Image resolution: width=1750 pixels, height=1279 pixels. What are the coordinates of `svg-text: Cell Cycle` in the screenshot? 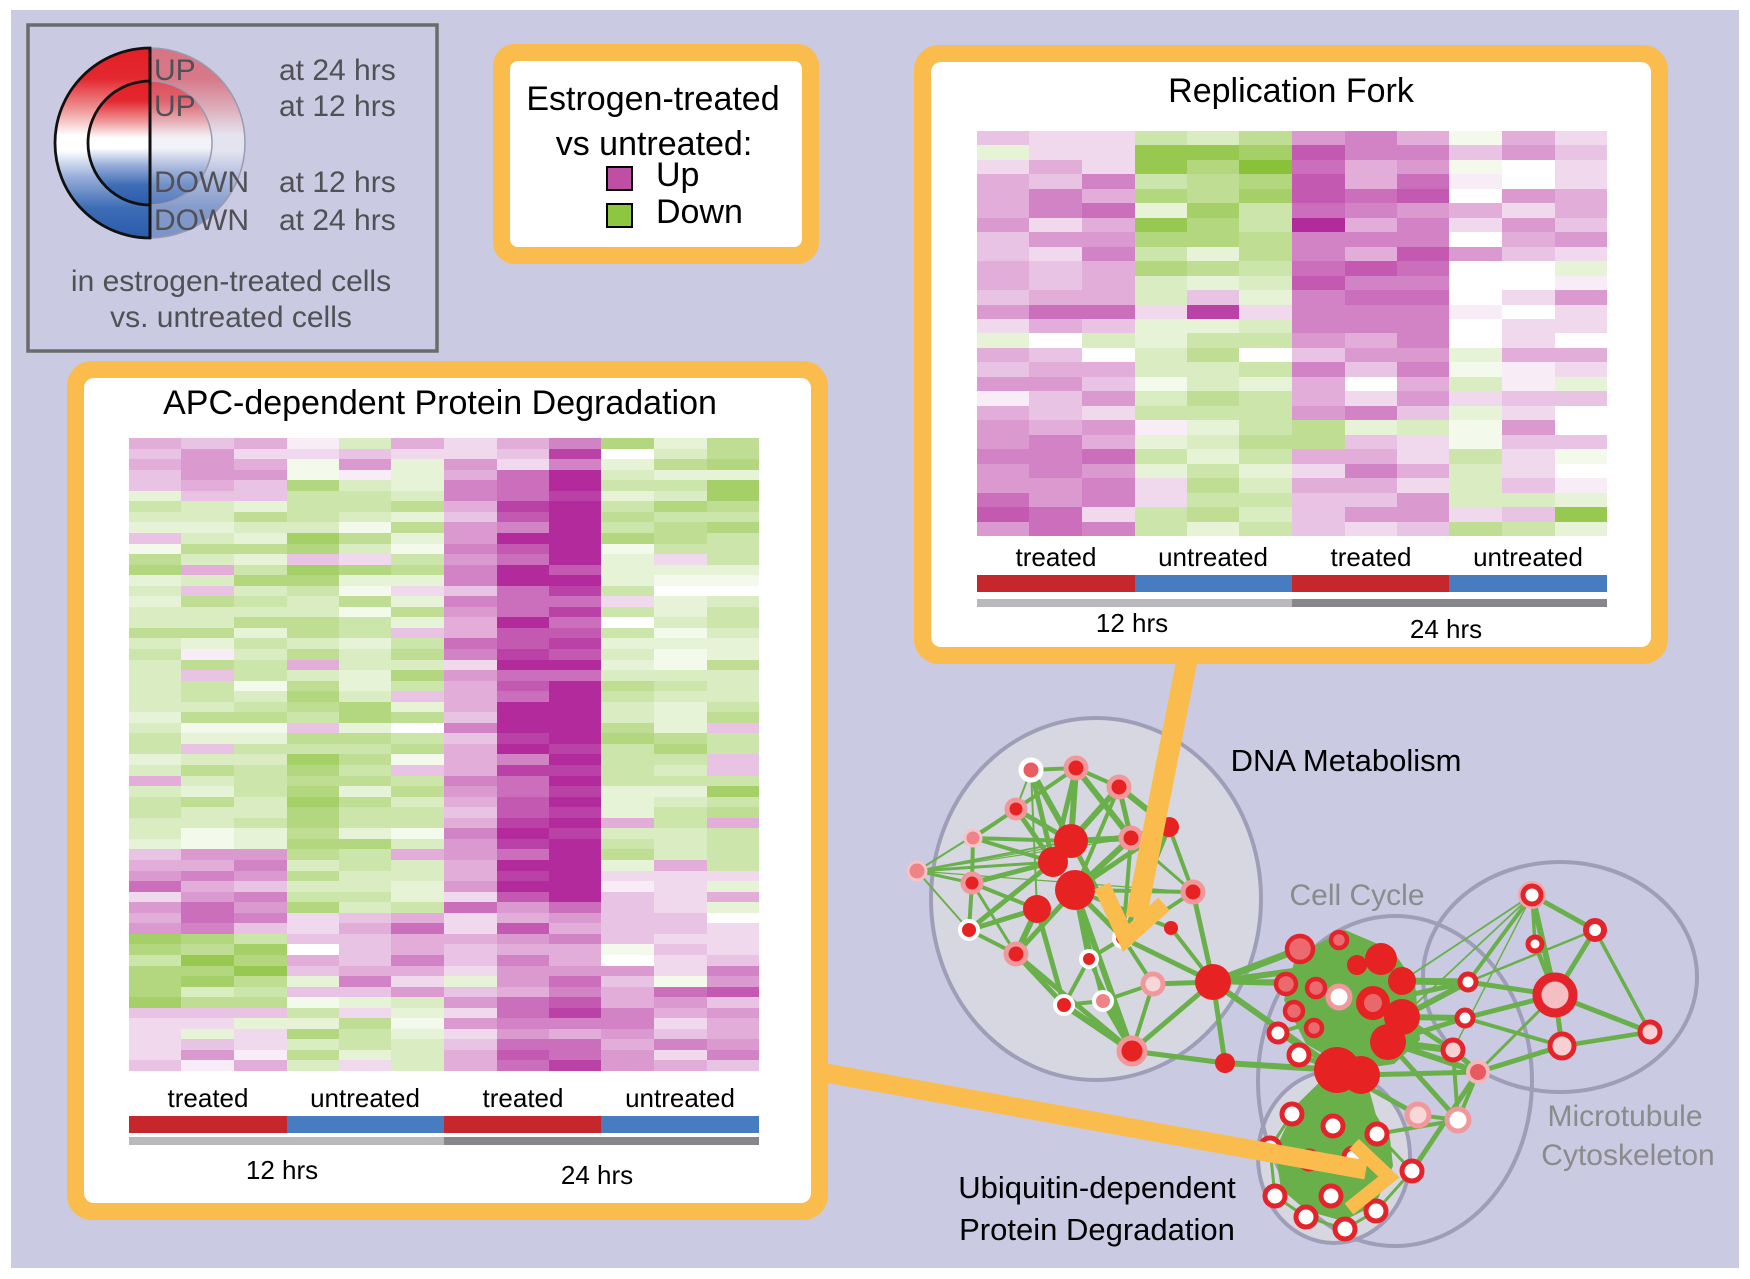 It's located at (1356, 895).